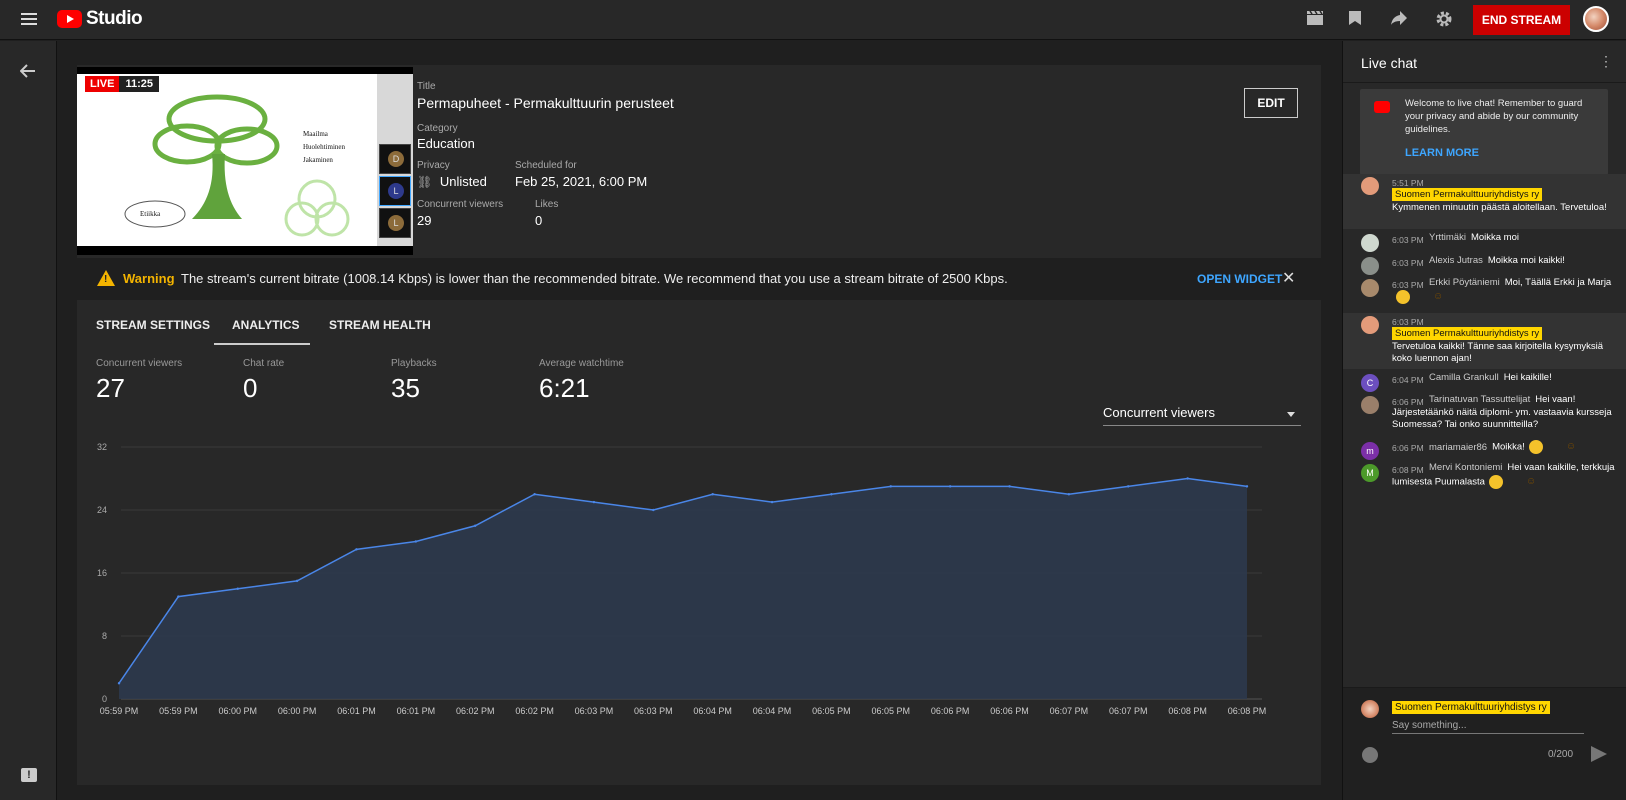 The image size is (1626, 800). Describe the element at coordinates (1444, 20) in the screenshot. I see `gear-icon` at that location.